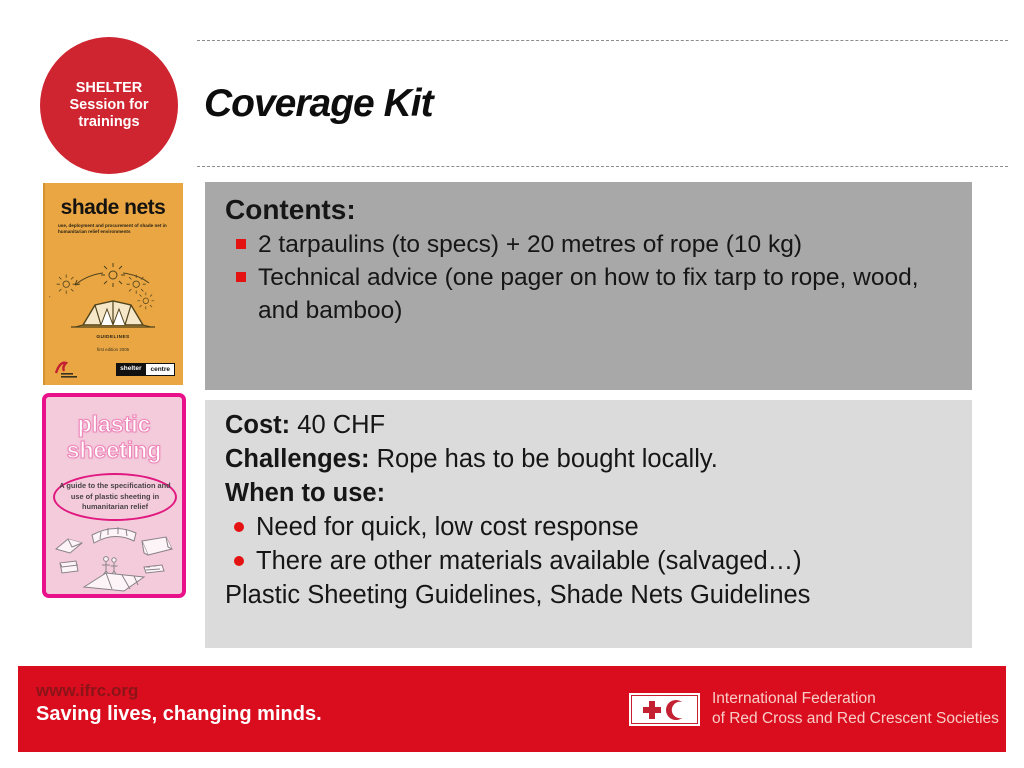 The width and height of the screenshot is (1024, 768). What do you see at coordinates (145, 369) in the screenshot?
I see `shelter-centre-badge: shelter centre` at bounding box center [145, 369].